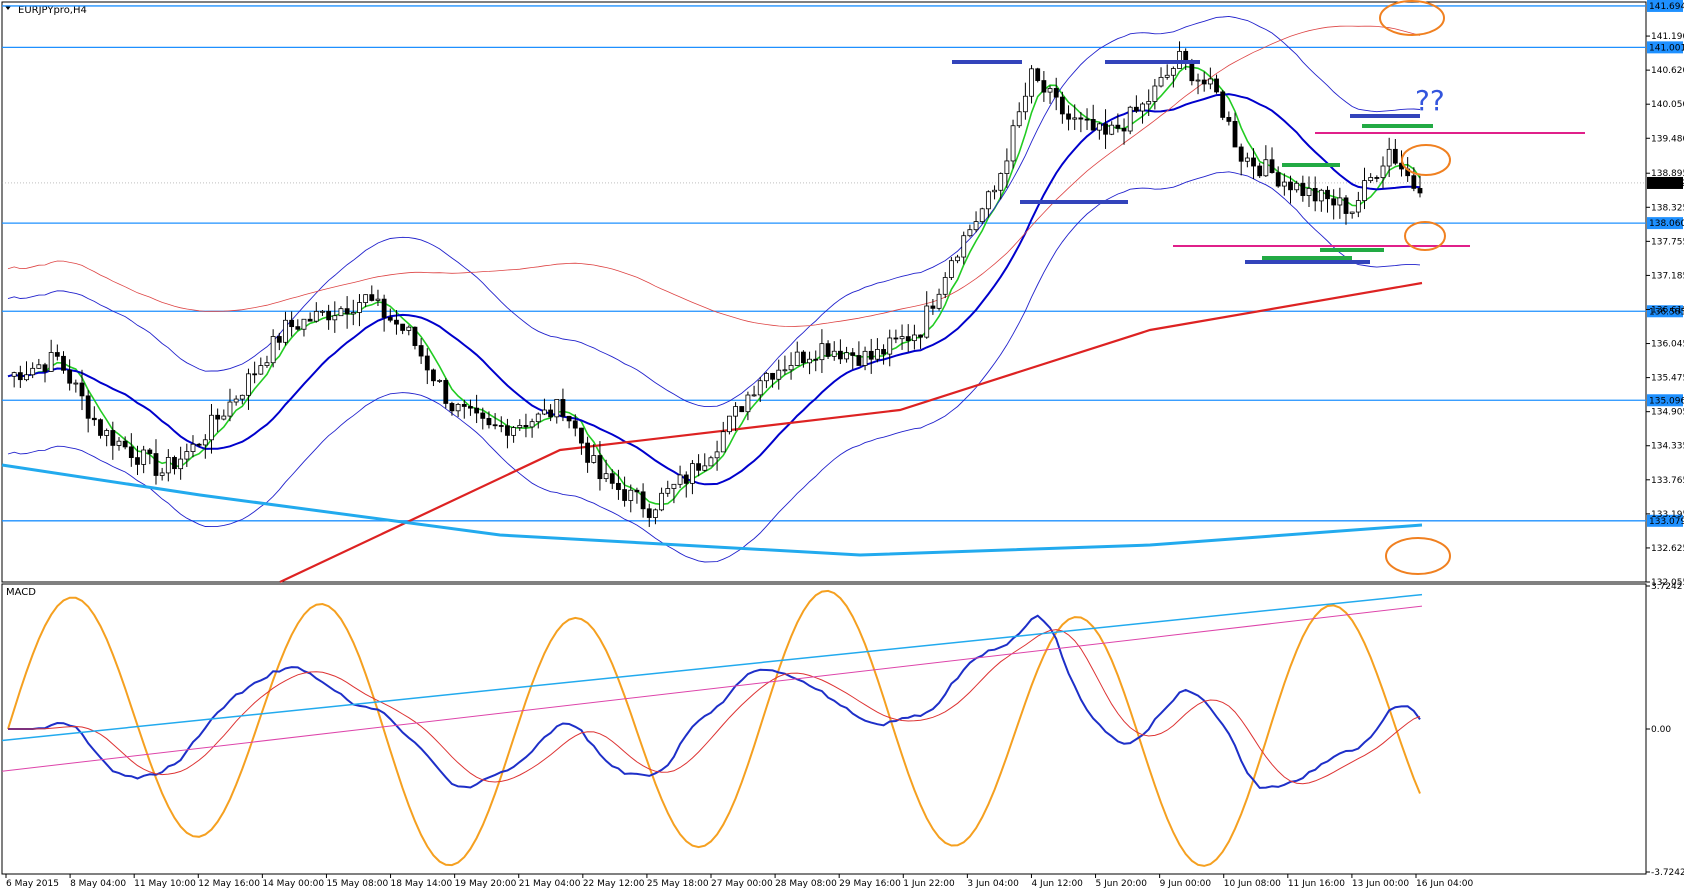 This screenshot has height=895, width=1684. I want to click on time-tick-label: 11 Jun 16:00, so click(1316, 884).